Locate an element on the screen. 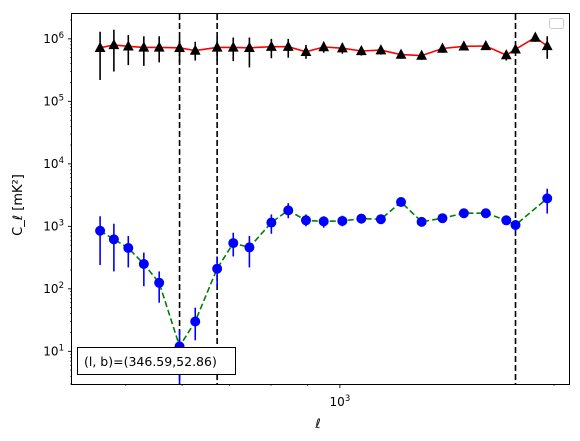 Image resolution: width=580 pixels, height=441 pixels. y-tick-label-exponent: 4 is located at coordinates (61, 161).